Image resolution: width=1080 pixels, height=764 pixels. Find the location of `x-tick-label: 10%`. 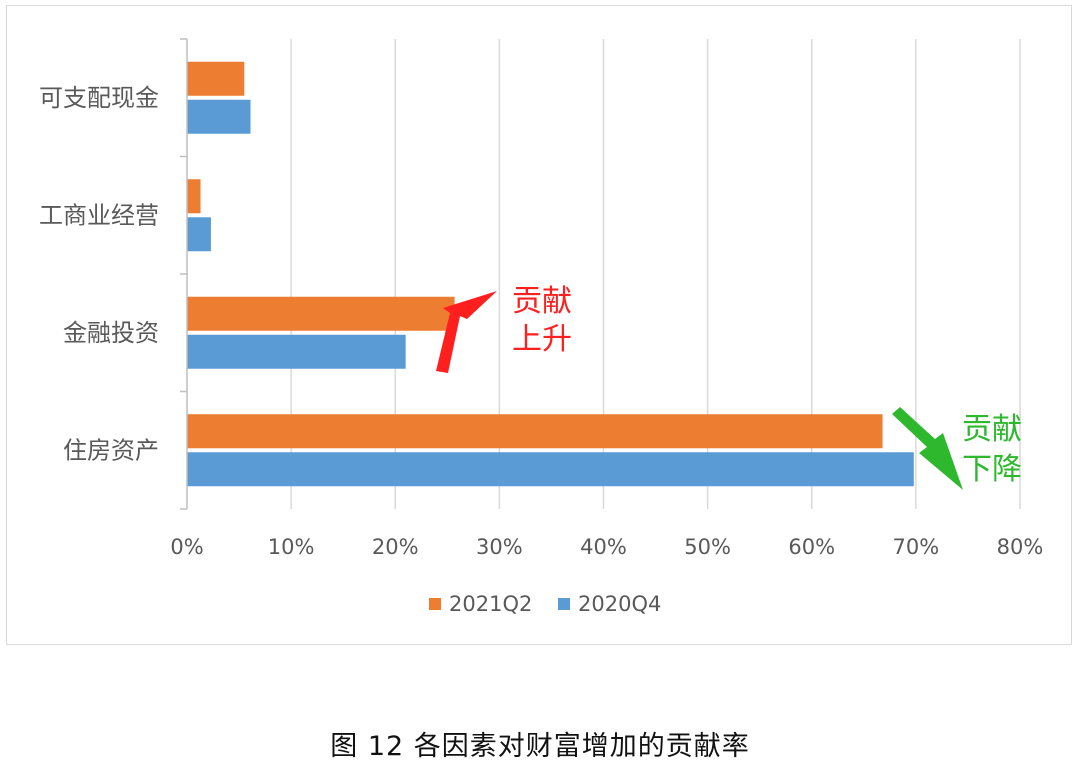

x-tick-label: 10% is located at coordinates (291, 547).